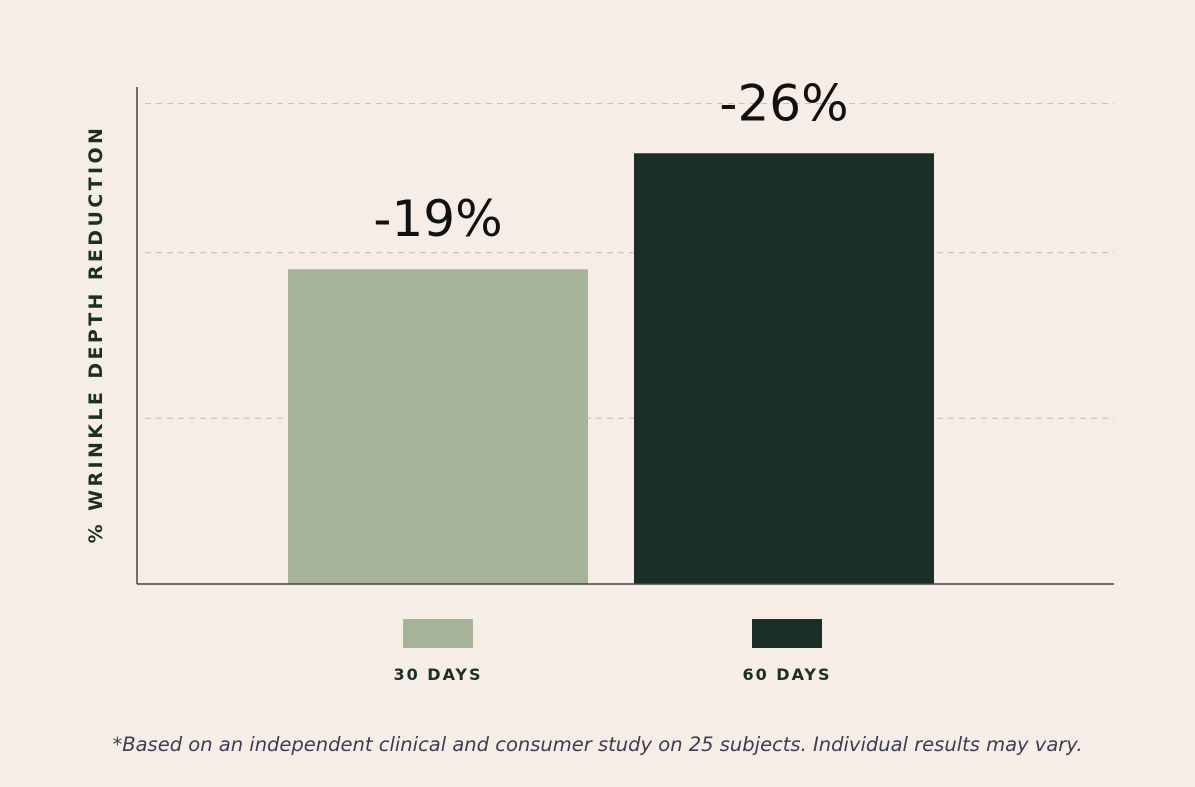  I want to click on value-label-60-days: -26%, so click(783, 103).